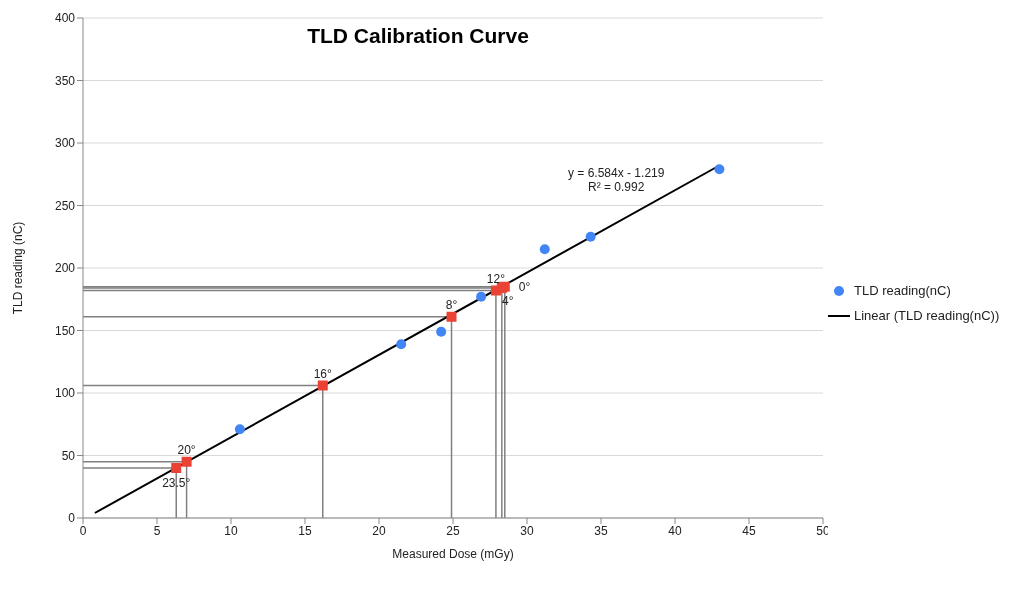 Image resolution: width=1029 pixels, height=606 pixels. I want to click on y-tick-label: 200, so click(65, 268).